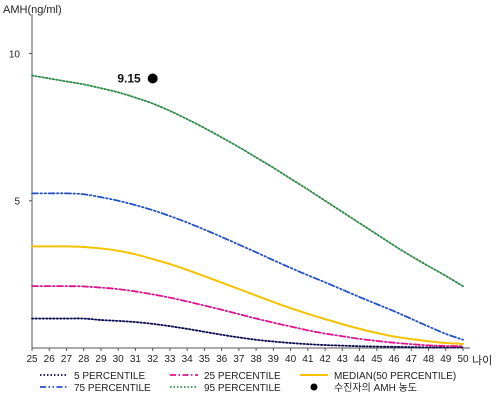  What do you see at coordinates (239, 359) in the screenshot?
I see `x-tick-label: 37` at bounding box center [239, 359].